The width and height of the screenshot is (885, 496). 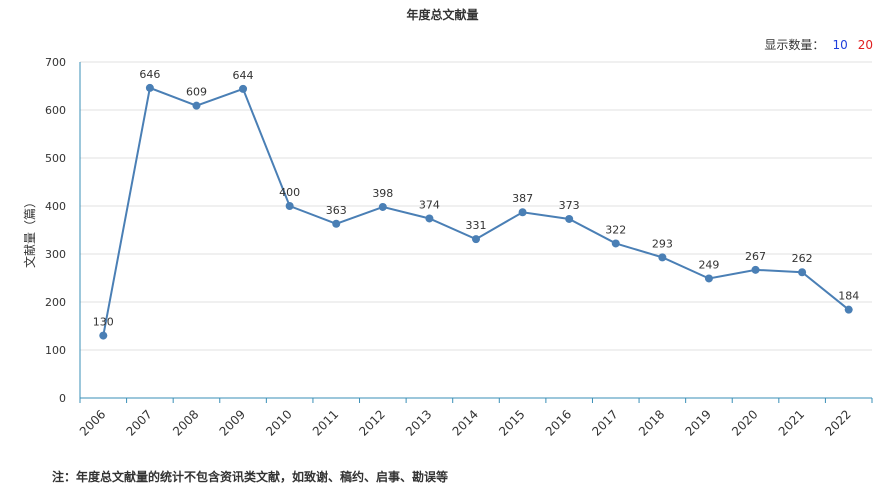 What do you see at coordinates (698, 422) in the screenshot?
I see `x-tick-label: 2019` at bounding box center [698, 422].